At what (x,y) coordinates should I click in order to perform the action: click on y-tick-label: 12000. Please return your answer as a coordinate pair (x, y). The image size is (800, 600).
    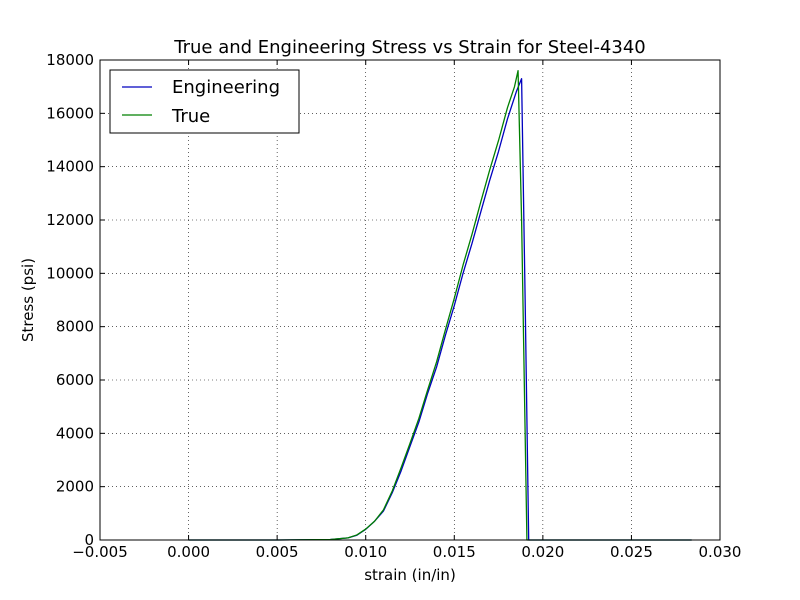
    Looking at the image, I should click on (70, 220).